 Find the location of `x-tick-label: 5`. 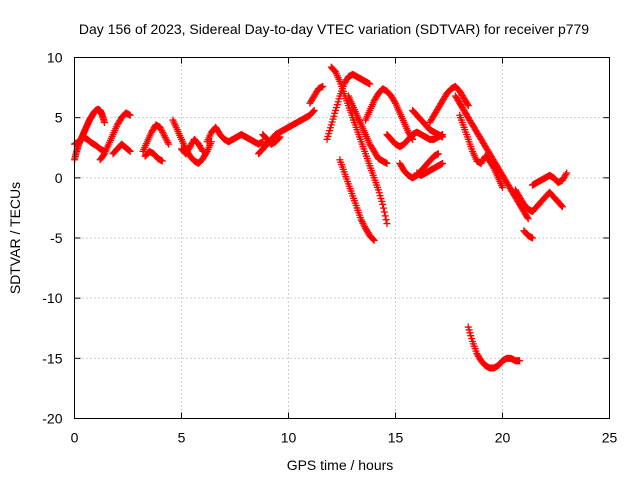

x-tick-label: 5 is located at coordinates (182, 438).